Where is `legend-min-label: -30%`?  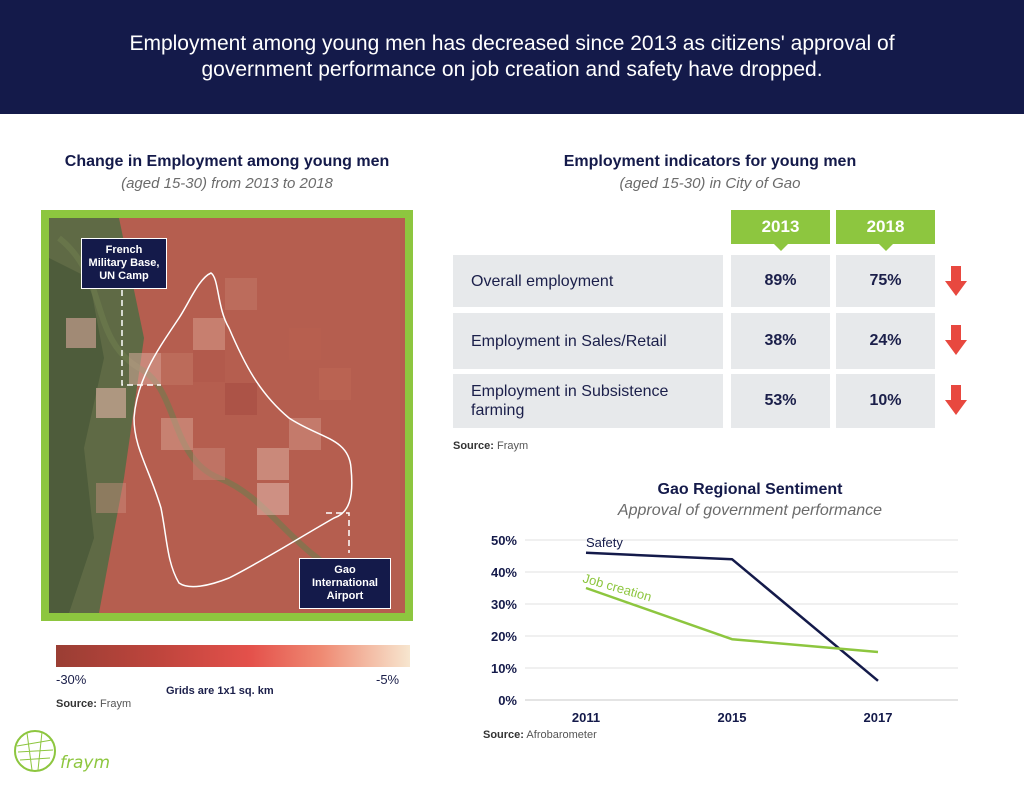 legend-min-label: -30% is located at coordinates (71, 679).